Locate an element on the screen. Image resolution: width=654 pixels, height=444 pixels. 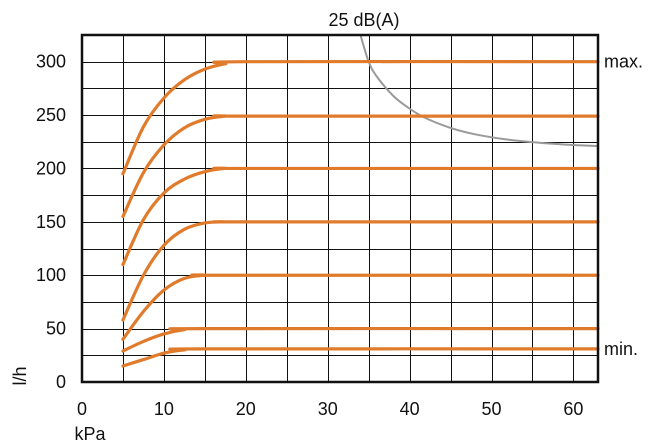
x-tick-label: 60 is located at coordinates (573, 409).